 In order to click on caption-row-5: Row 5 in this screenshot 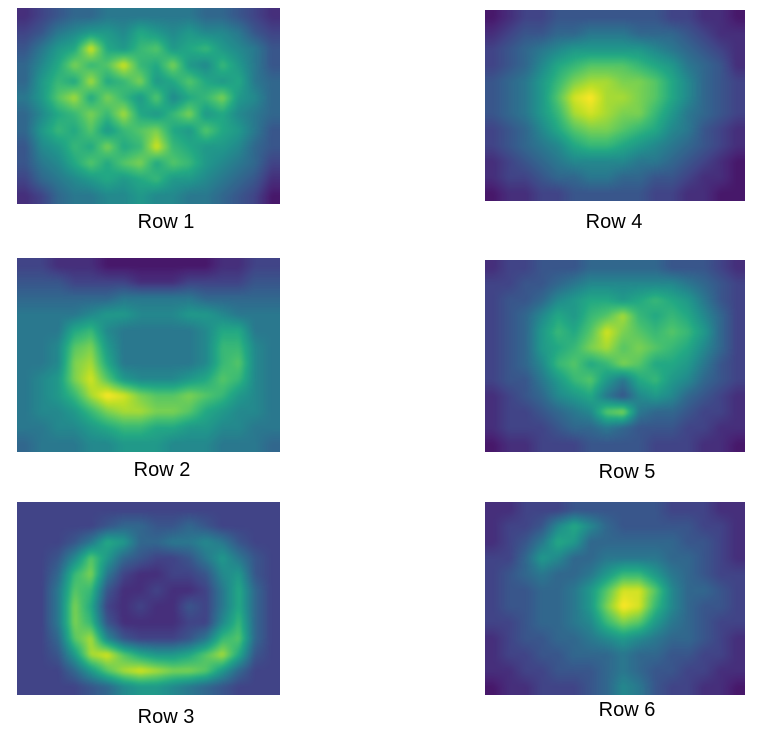, I will do `click(627, 472)`.